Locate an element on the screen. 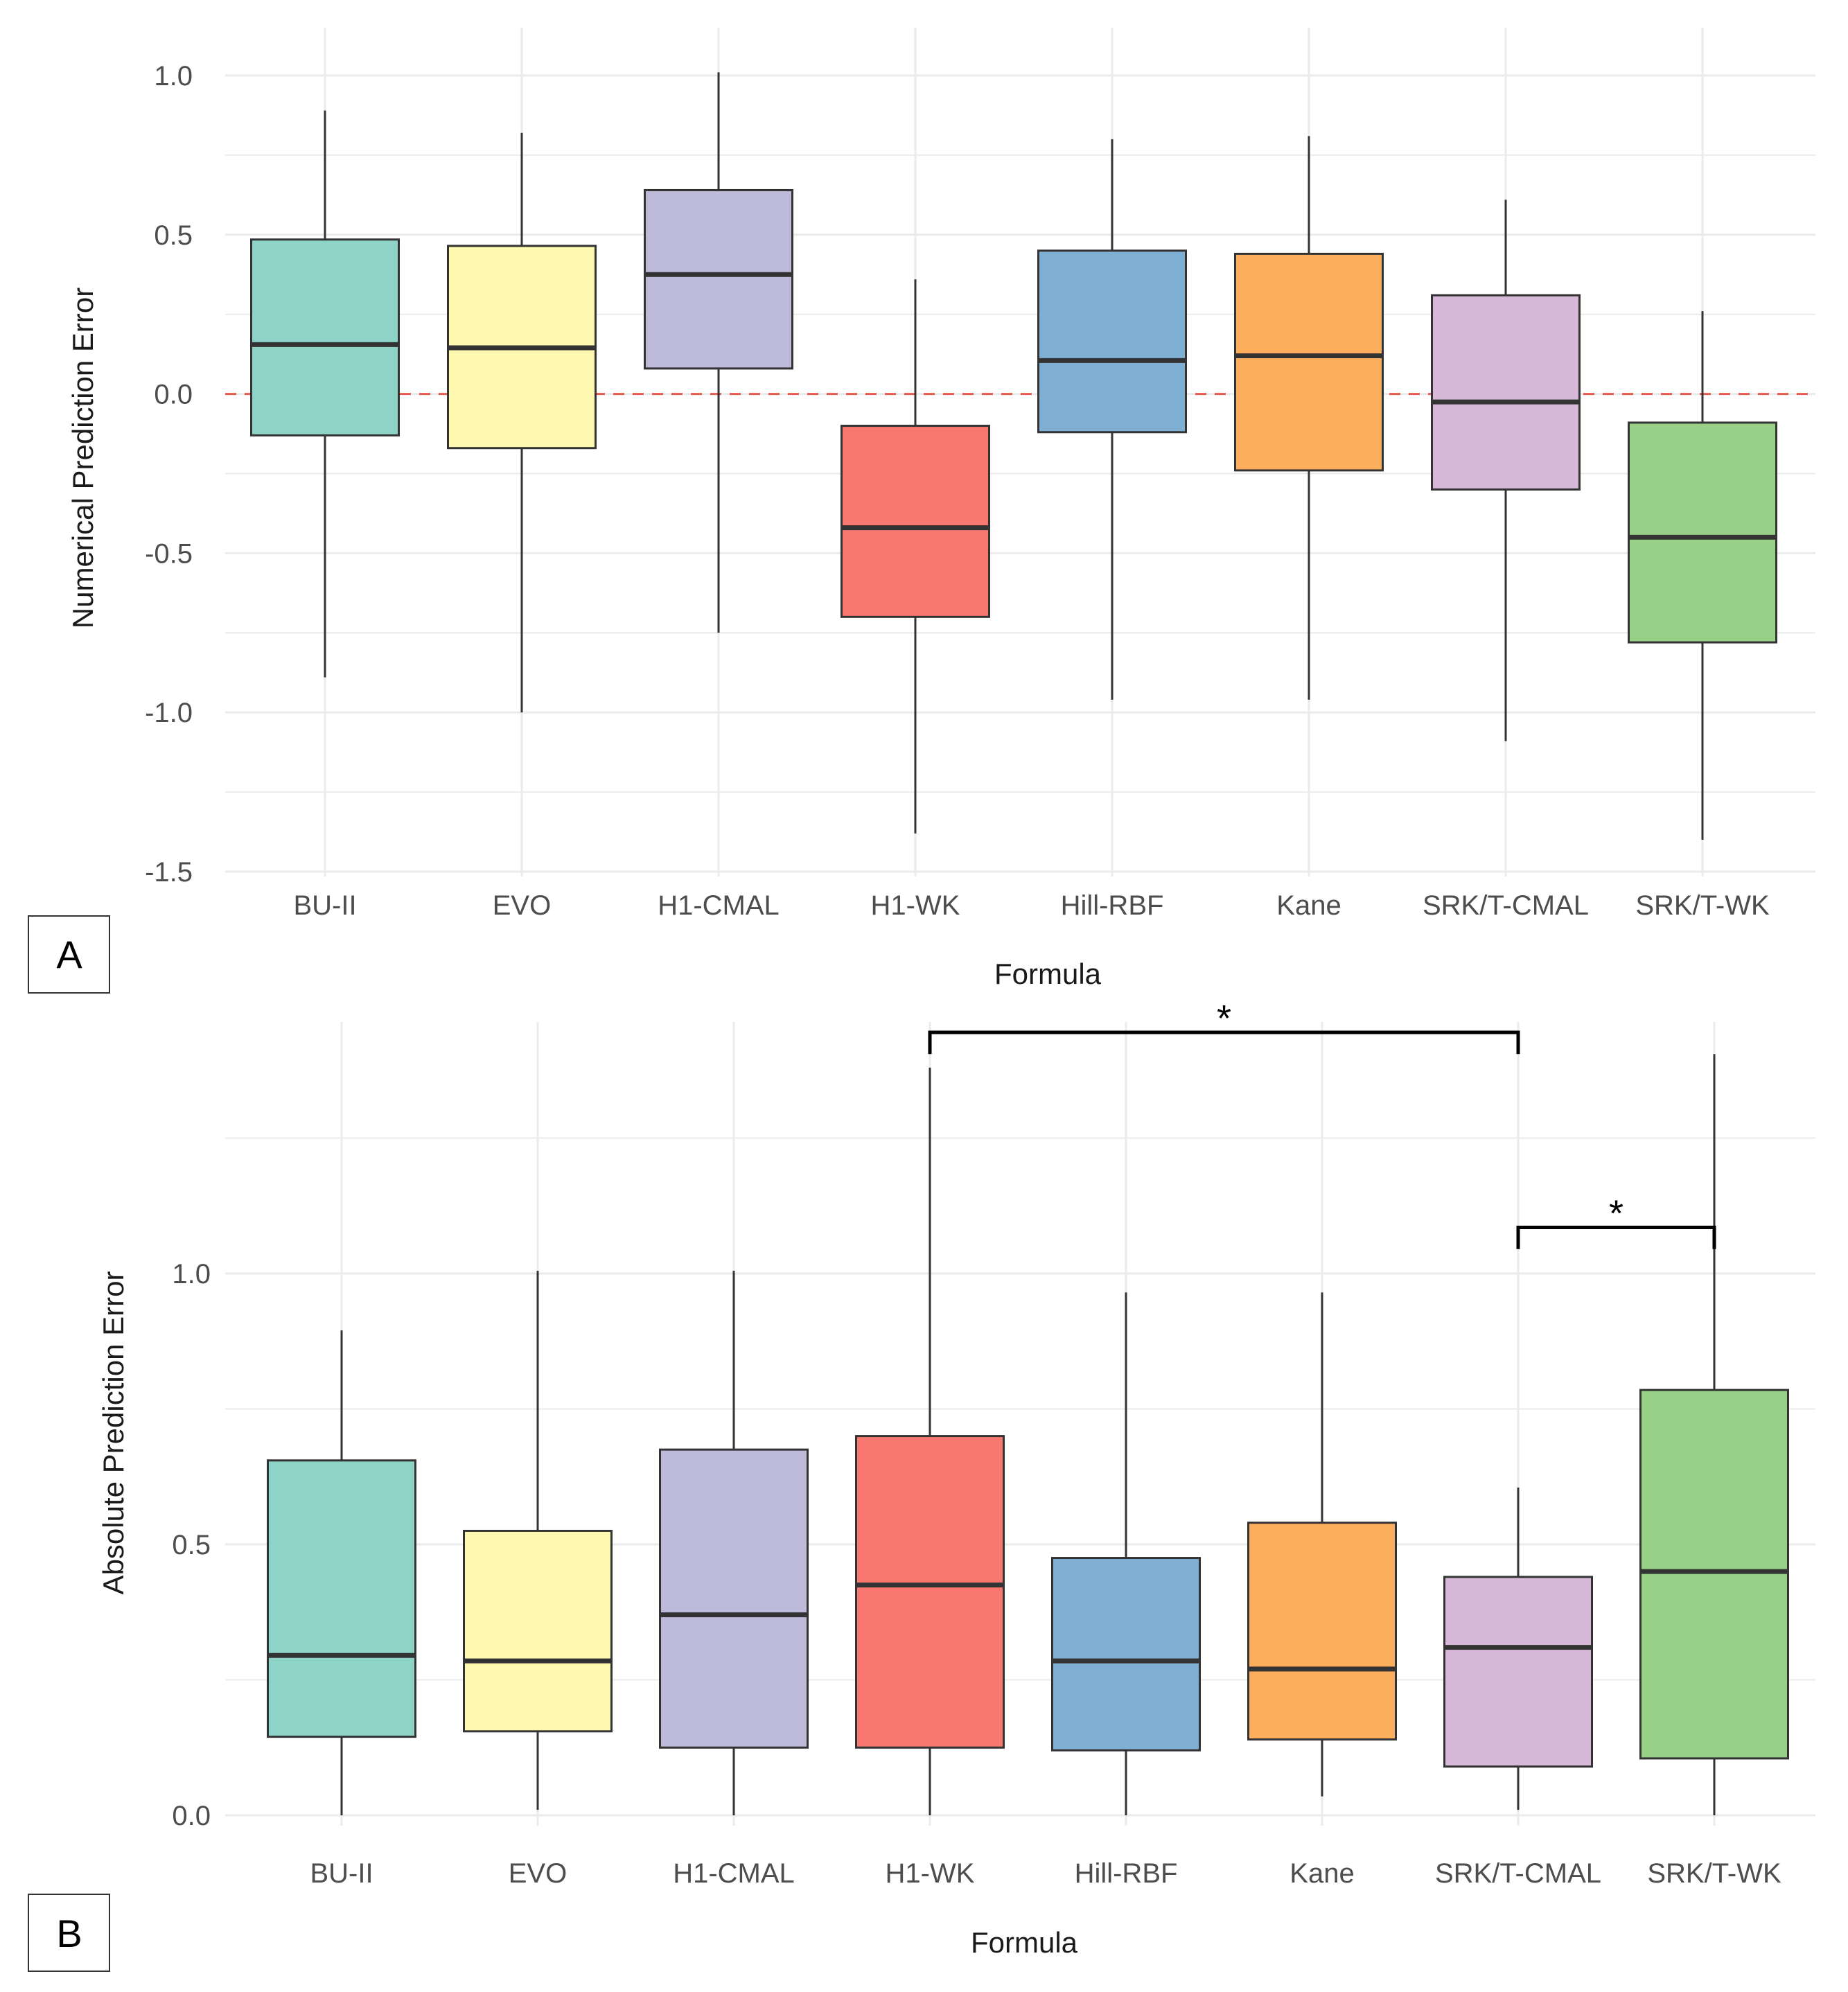 This screenshot has height=1992, width=1848. panel-b-x-tick-label-srk-t-wk: SRK/T-WK is located at coordinates (1714, 1873).